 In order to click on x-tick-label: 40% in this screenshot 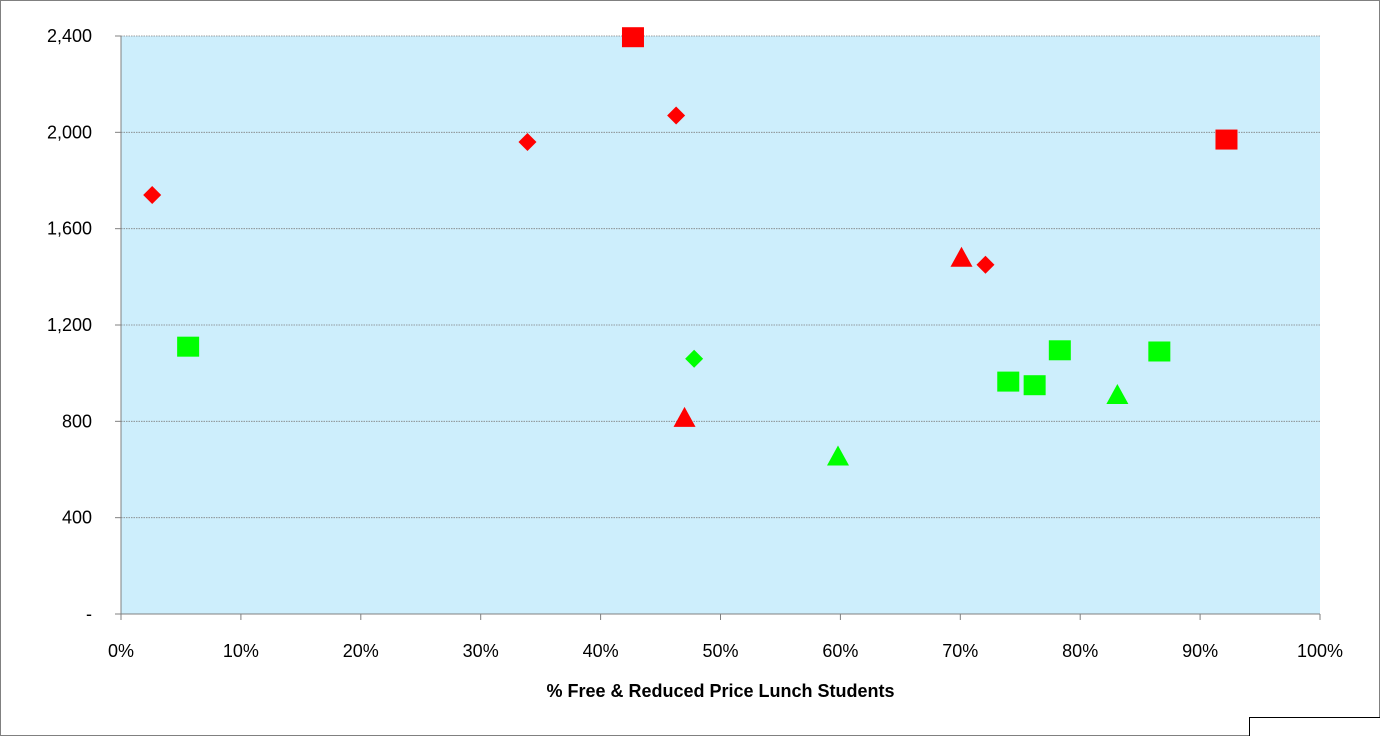, I will do `click(601, 651)`.